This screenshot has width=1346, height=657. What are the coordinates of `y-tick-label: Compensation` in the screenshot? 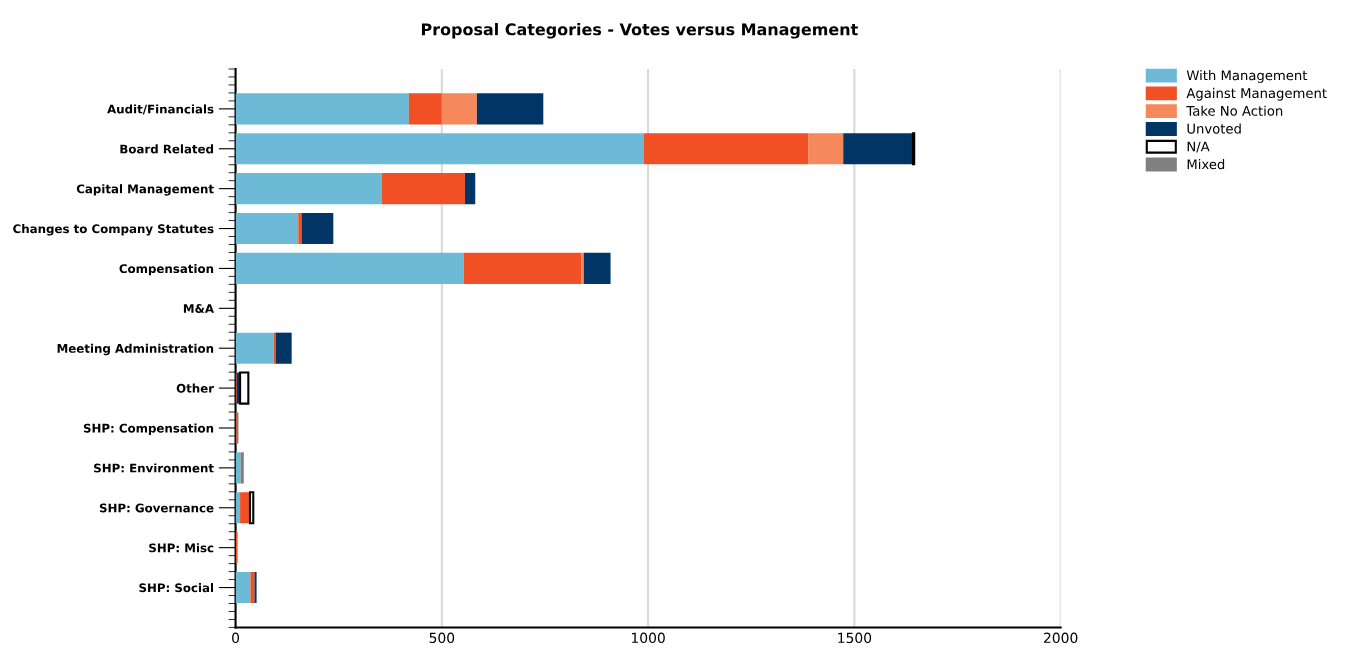 It's located at (166, 269).